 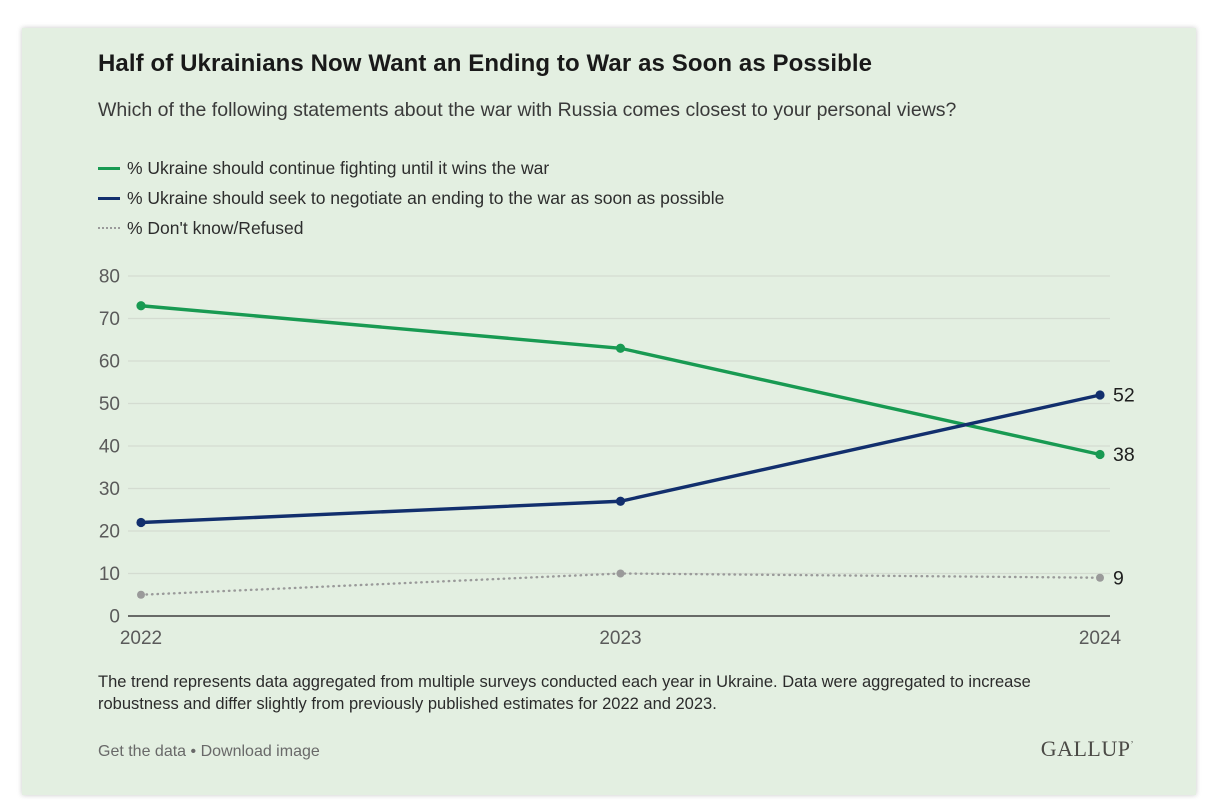 I want to click on x-tick-label: 2023, so click(x=620, y=638).